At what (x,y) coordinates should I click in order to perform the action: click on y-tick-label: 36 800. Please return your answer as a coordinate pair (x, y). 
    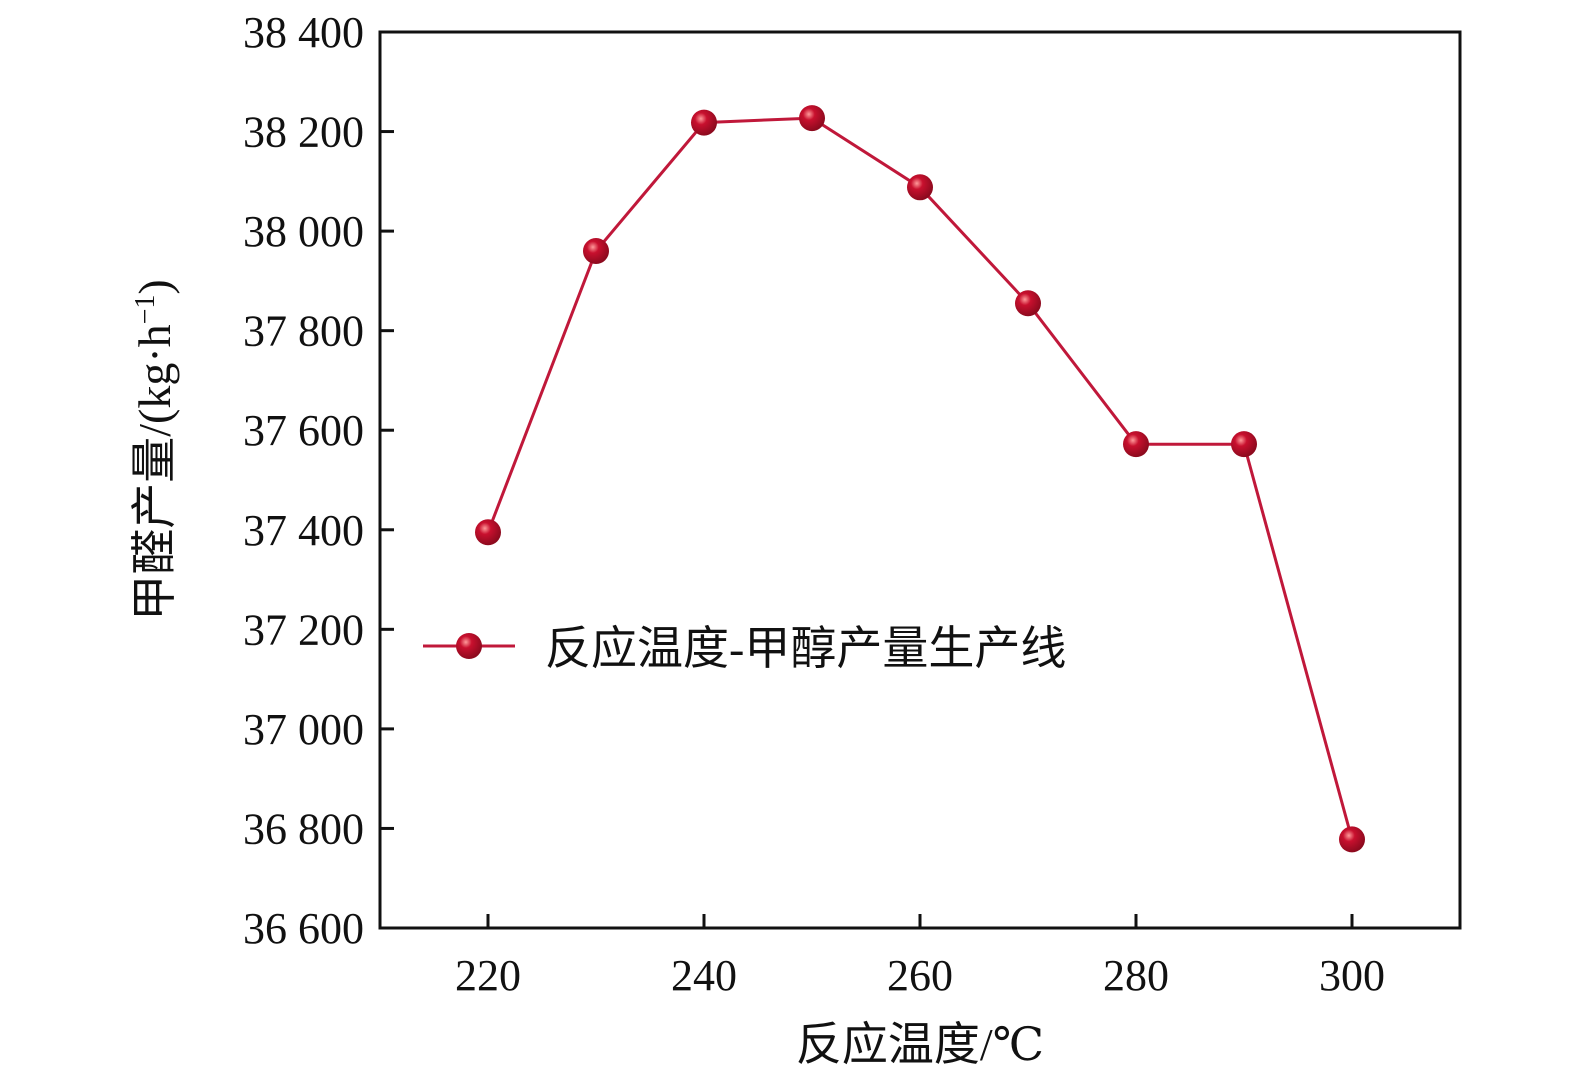
    Looking at the image, I should click on (303, 828).